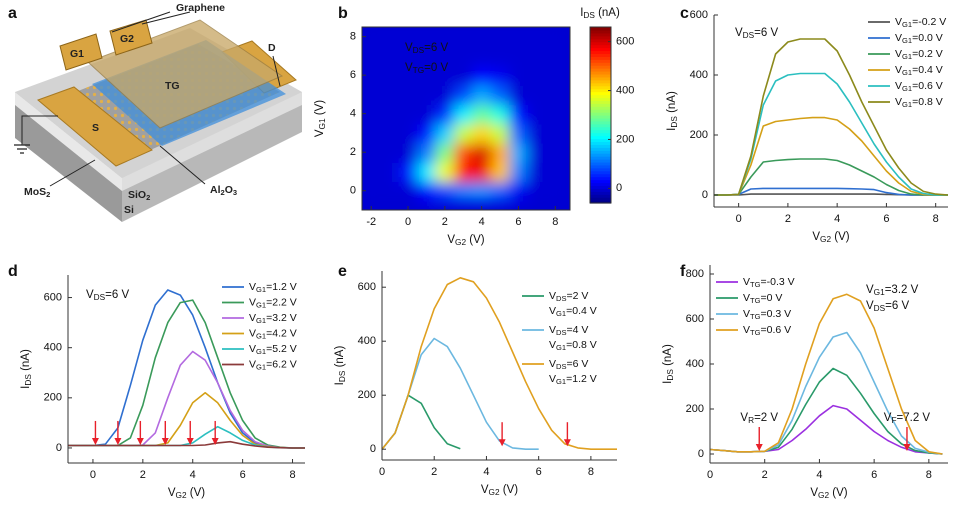 This screenshot has height=511, width=960. Describe the element at coordinates (68, 141) in the screenshot. I see `oxide-left` at that location.